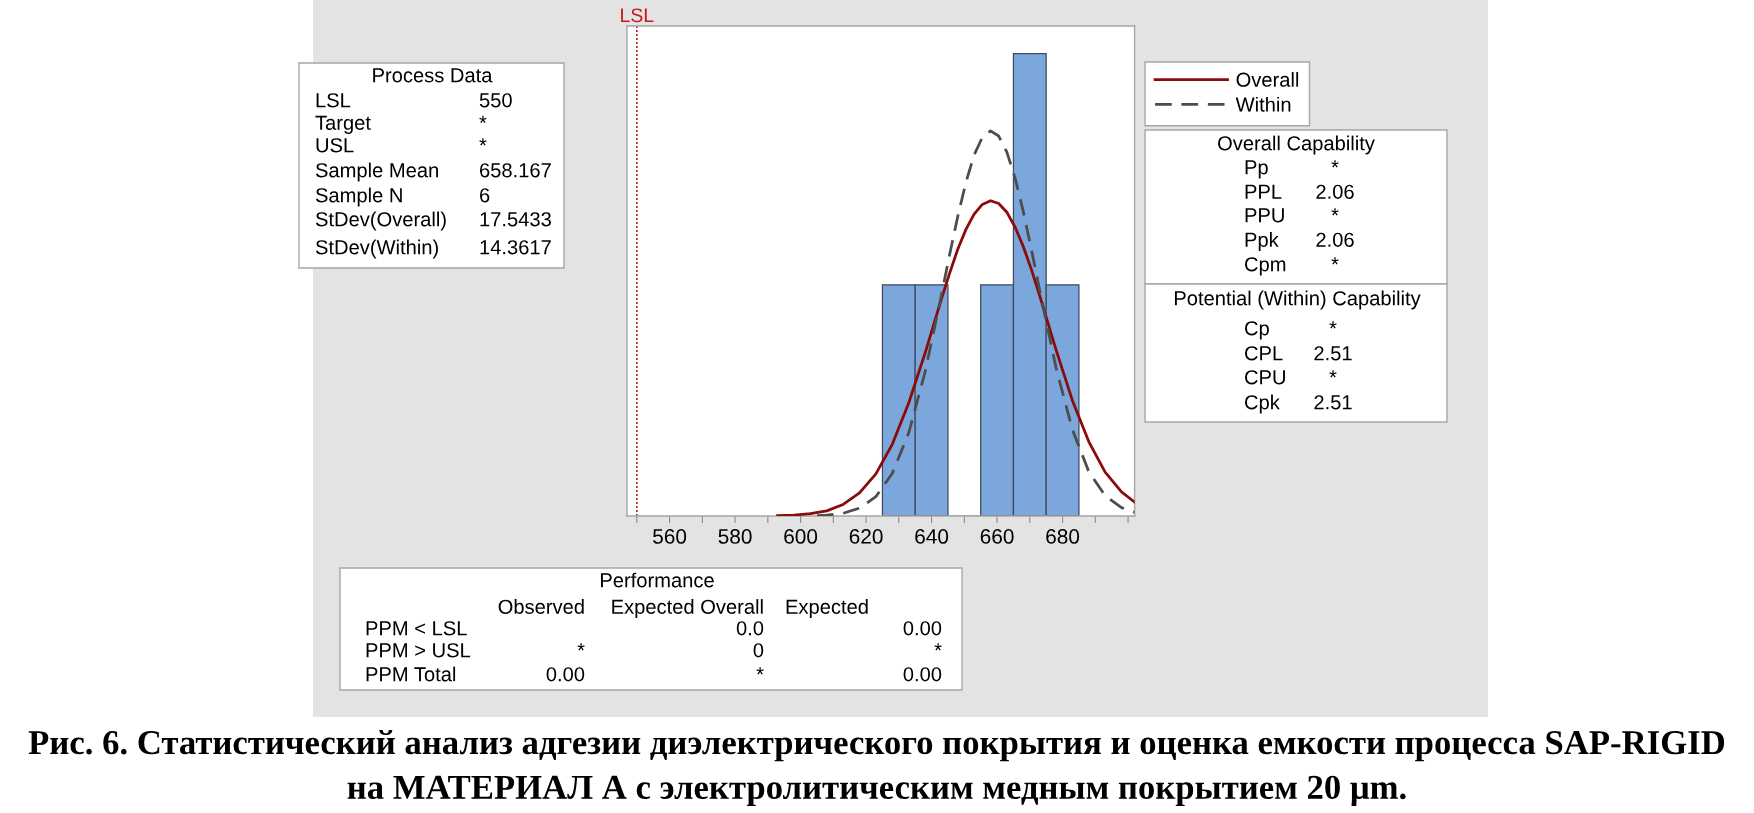 This screenshot has height=813, width=1754. I want to click on legend-label: Overall, so click(1267, 79).